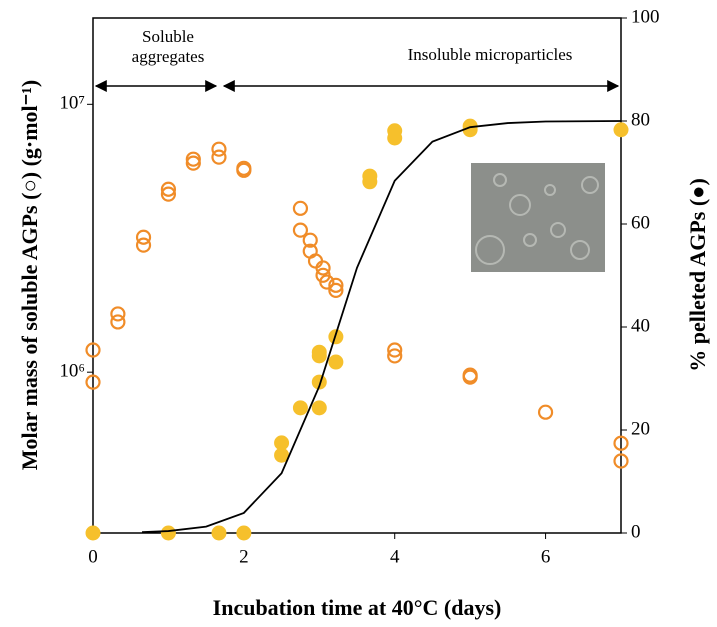 The image size is (717, 627). I want to click on x-tick-label: 6, so click(546, 556).